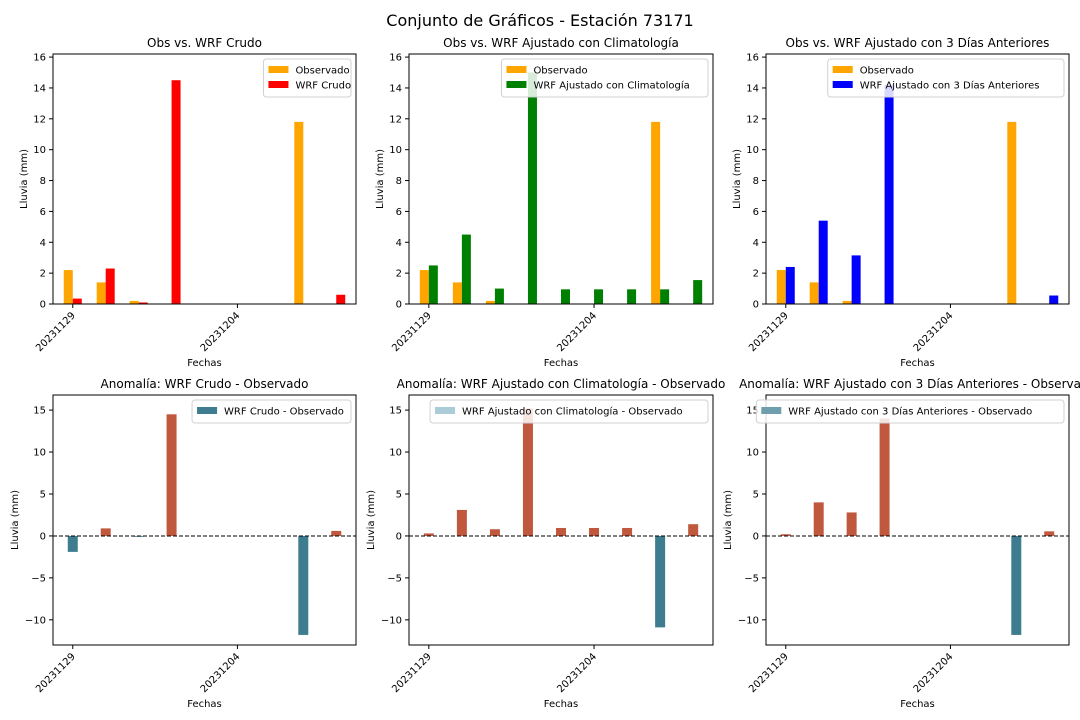 Image resolution: width=1080 pixels, height=720 pixels. I want to click on y-tick-label: 4, so click(756, 243).